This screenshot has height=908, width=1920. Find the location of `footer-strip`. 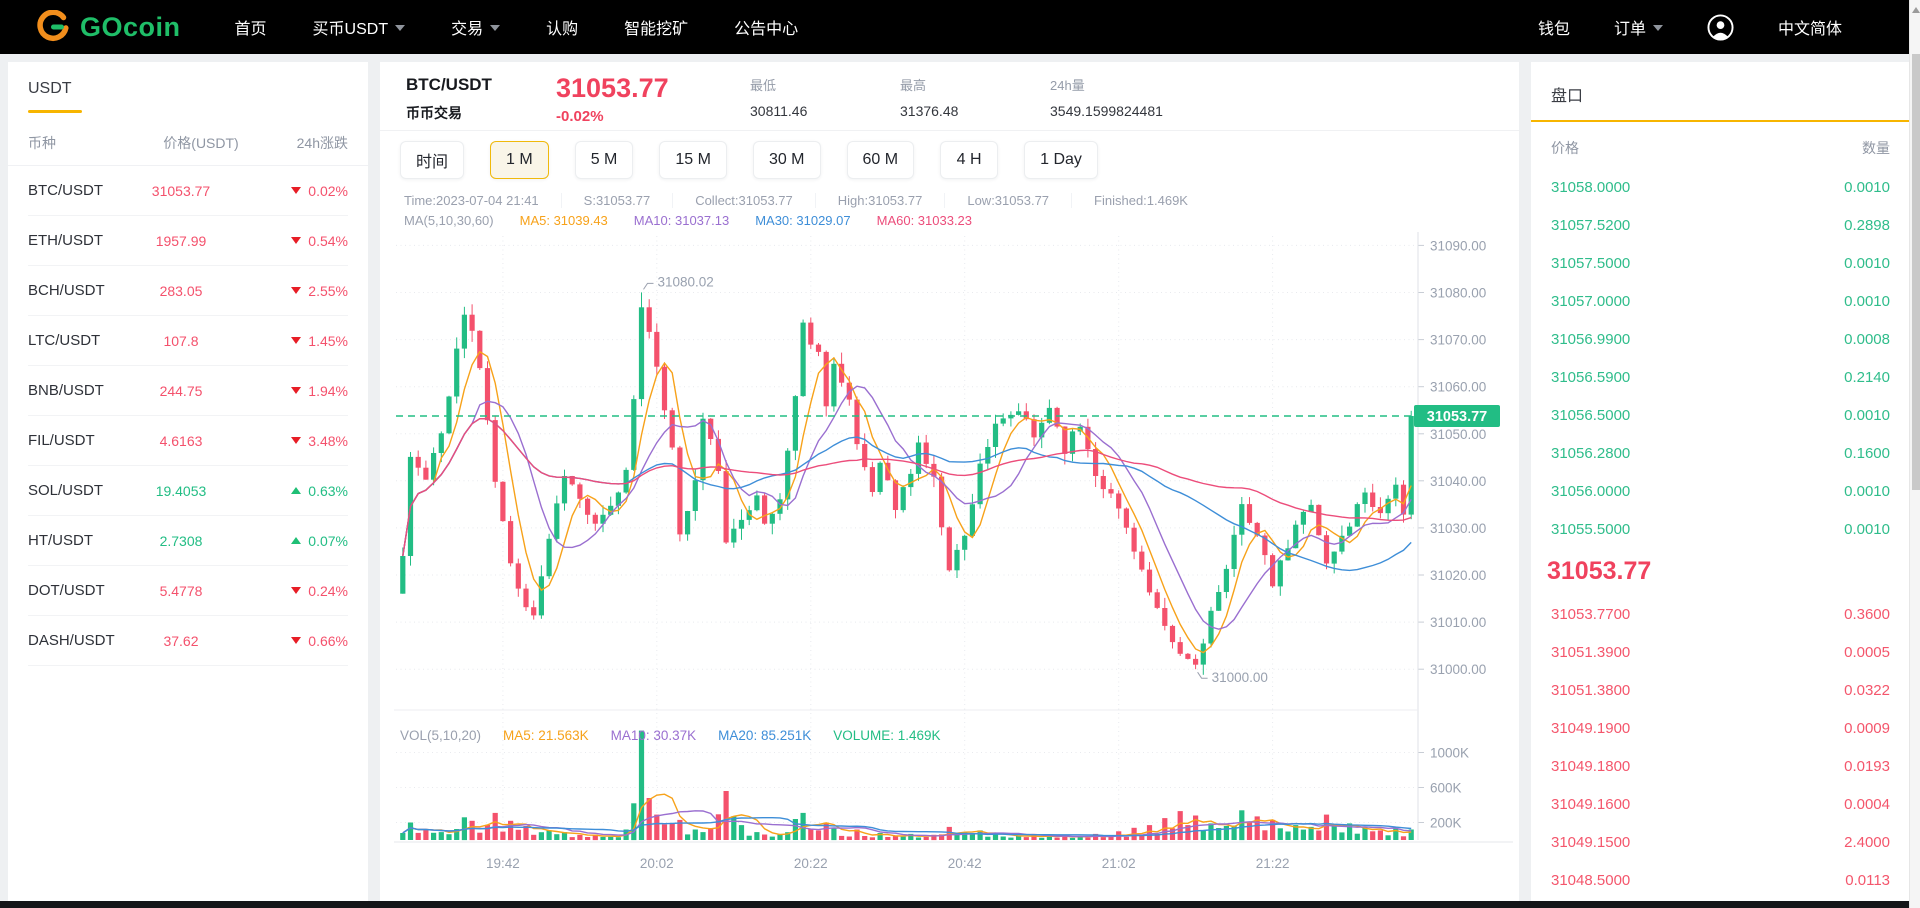

footer-strip is located at coordinates (960, 904).